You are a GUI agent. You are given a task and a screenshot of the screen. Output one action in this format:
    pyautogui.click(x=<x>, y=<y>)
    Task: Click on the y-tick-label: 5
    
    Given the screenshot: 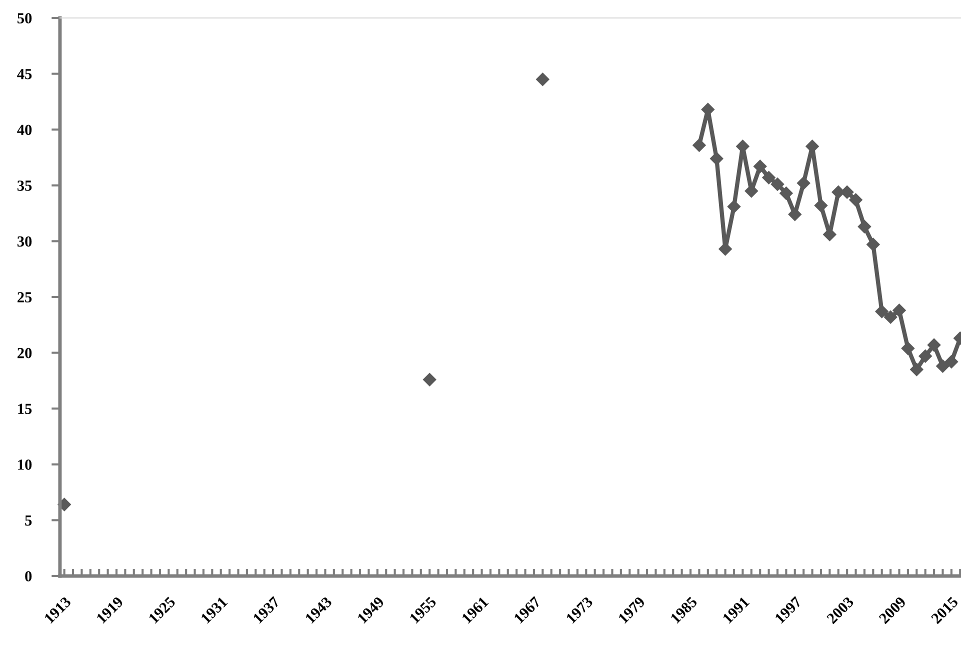 What is the action you would take?
    pyautogui.click(x=28, y=520)
    